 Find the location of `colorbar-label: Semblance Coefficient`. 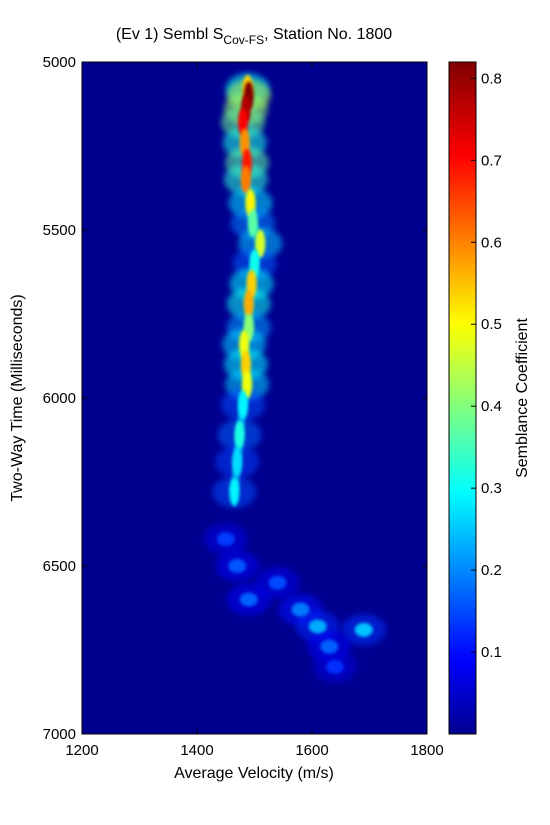

colorbar-label: Semblance Coefficient is located at coordinates (522, 398).